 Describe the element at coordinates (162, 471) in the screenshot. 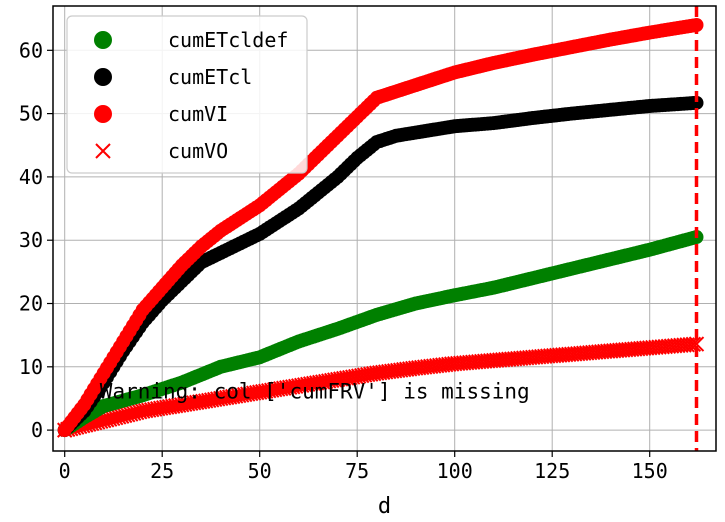

I see `x-tick-label: 25` at that location.